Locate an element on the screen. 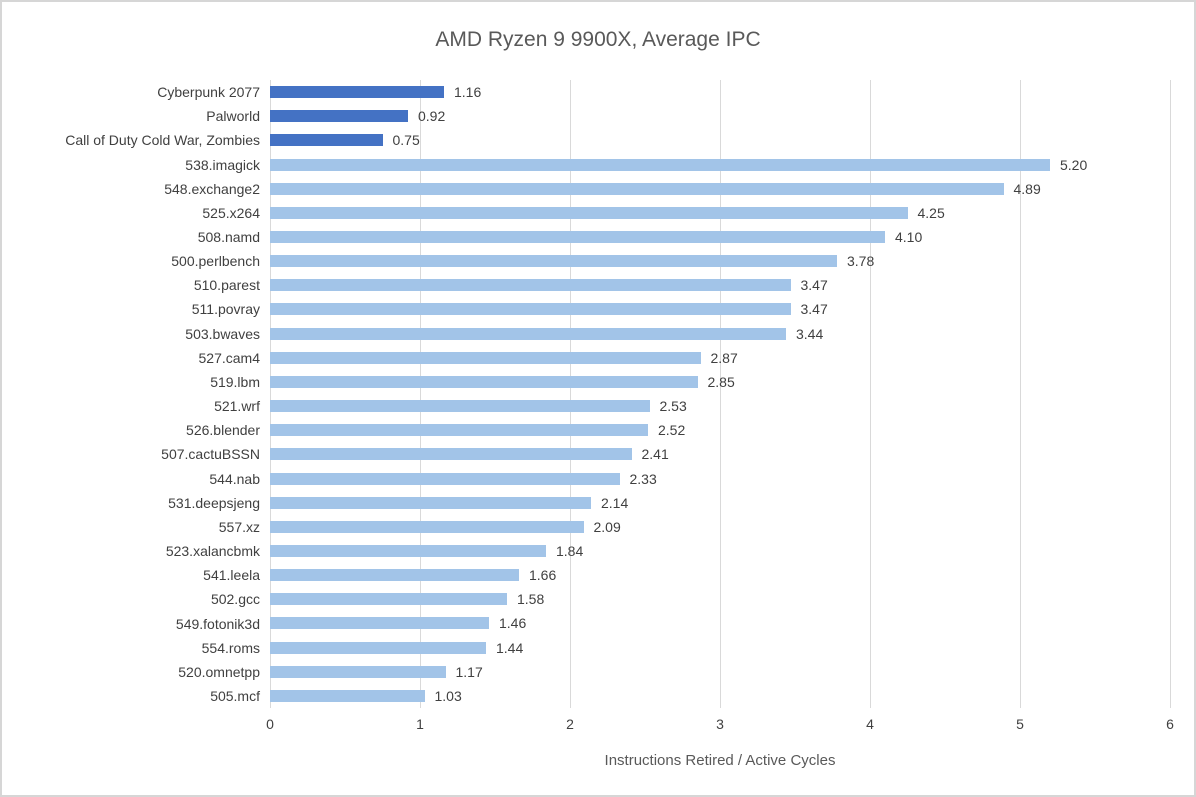 This screenshot has width=1196, height=797. bar-541.leela is located at coordinates (394, 575).